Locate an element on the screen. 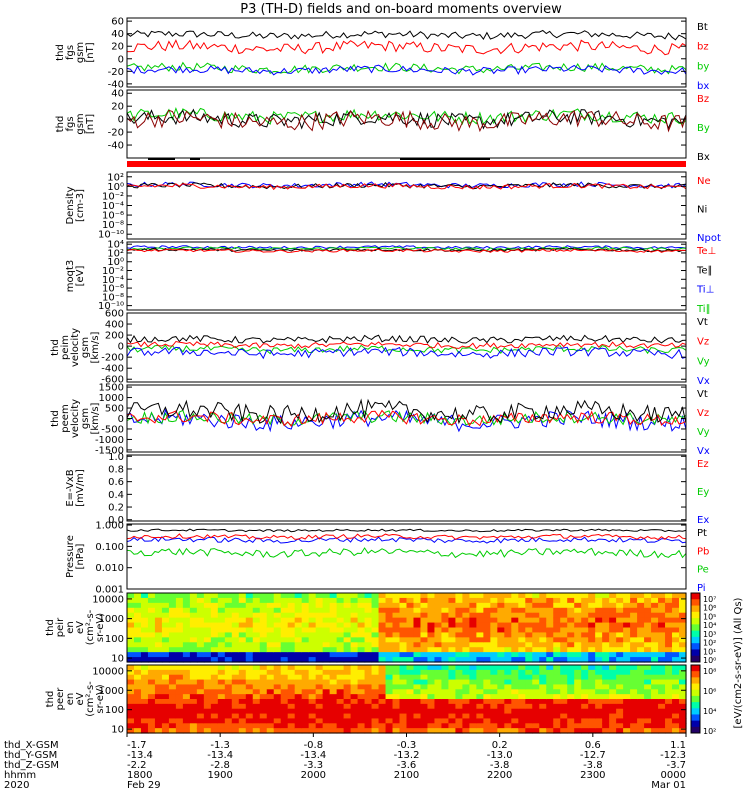 The width and height of the screenshot is (750, 800). series-Vz-line is located at coordinates (406, 345).